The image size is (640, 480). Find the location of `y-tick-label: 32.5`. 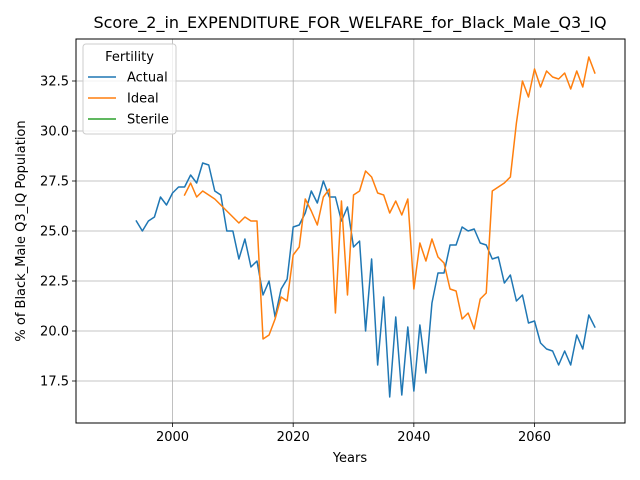

y-tick-label: 32.5 is located at coordinates (54, 82).